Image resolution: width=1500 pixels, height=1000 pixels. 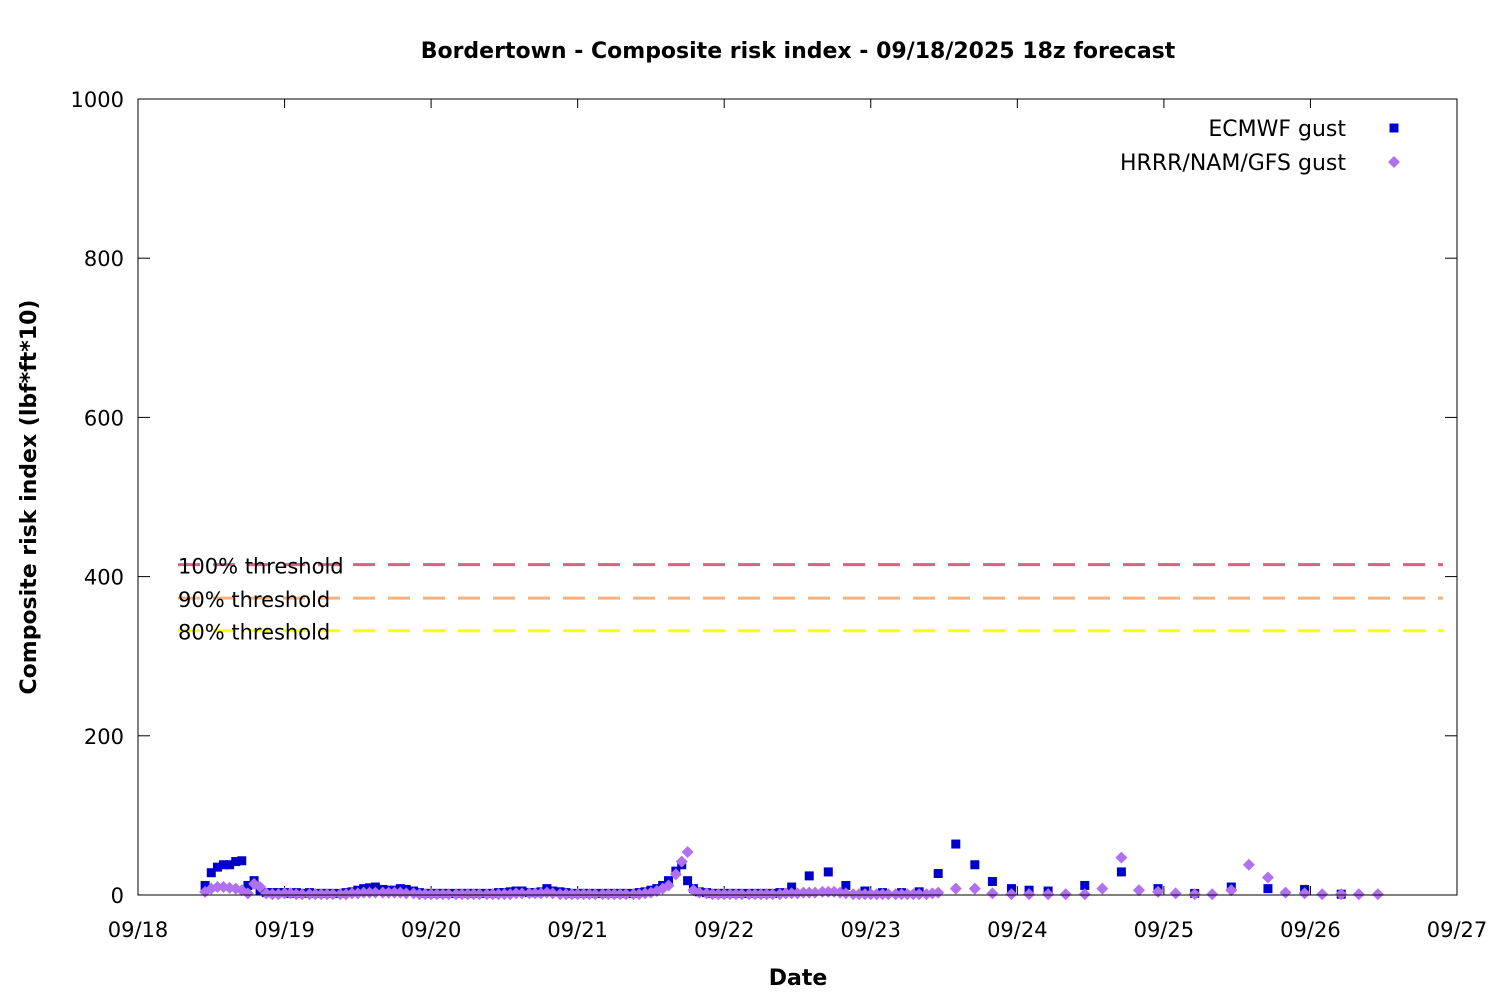 I want to click on threshold-label: 80% threshold, so click(x=254, y=633).